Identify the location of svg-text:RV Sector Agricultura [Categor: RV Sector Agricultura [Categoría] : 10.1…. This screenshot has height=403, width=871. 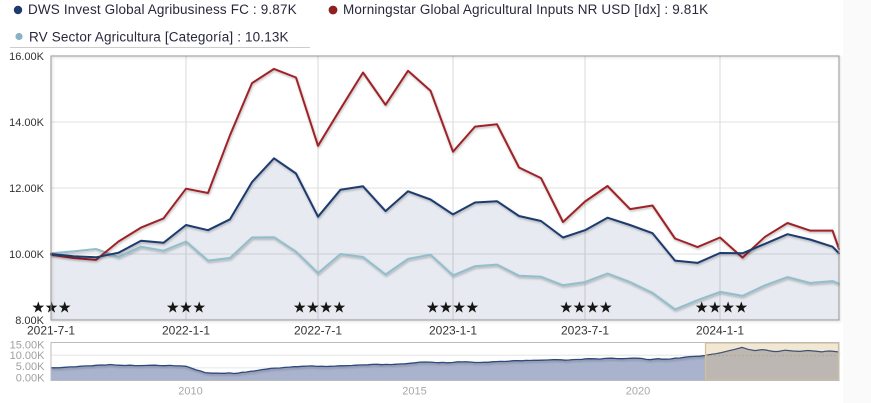
(159, 37).